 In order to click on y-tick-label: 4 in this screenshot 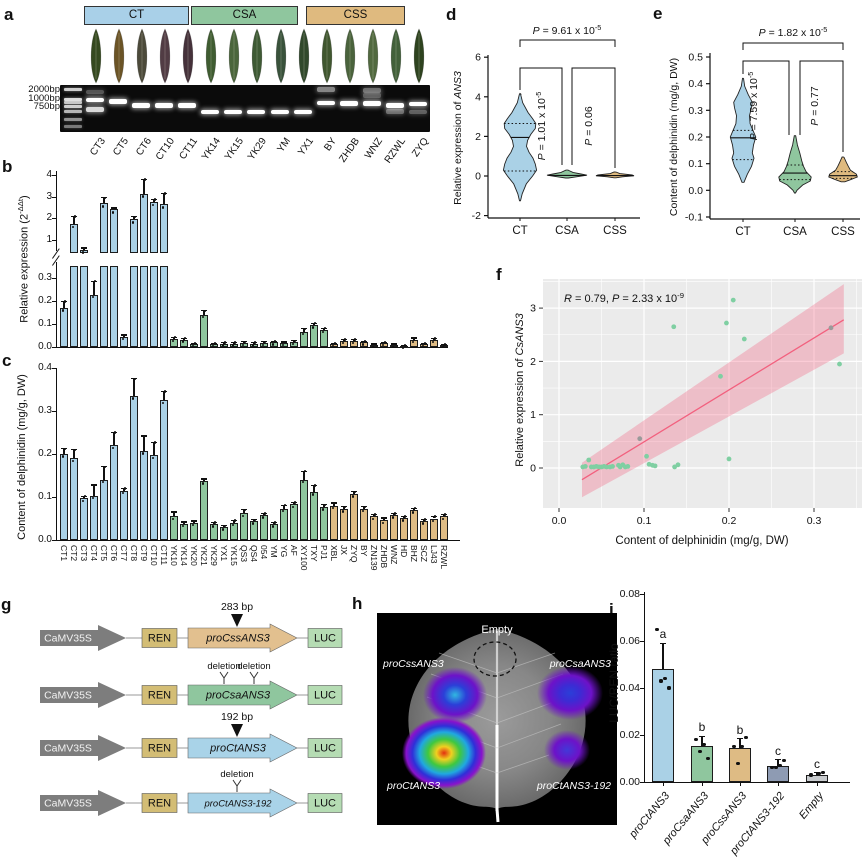, I will do `click(49, 174)`.